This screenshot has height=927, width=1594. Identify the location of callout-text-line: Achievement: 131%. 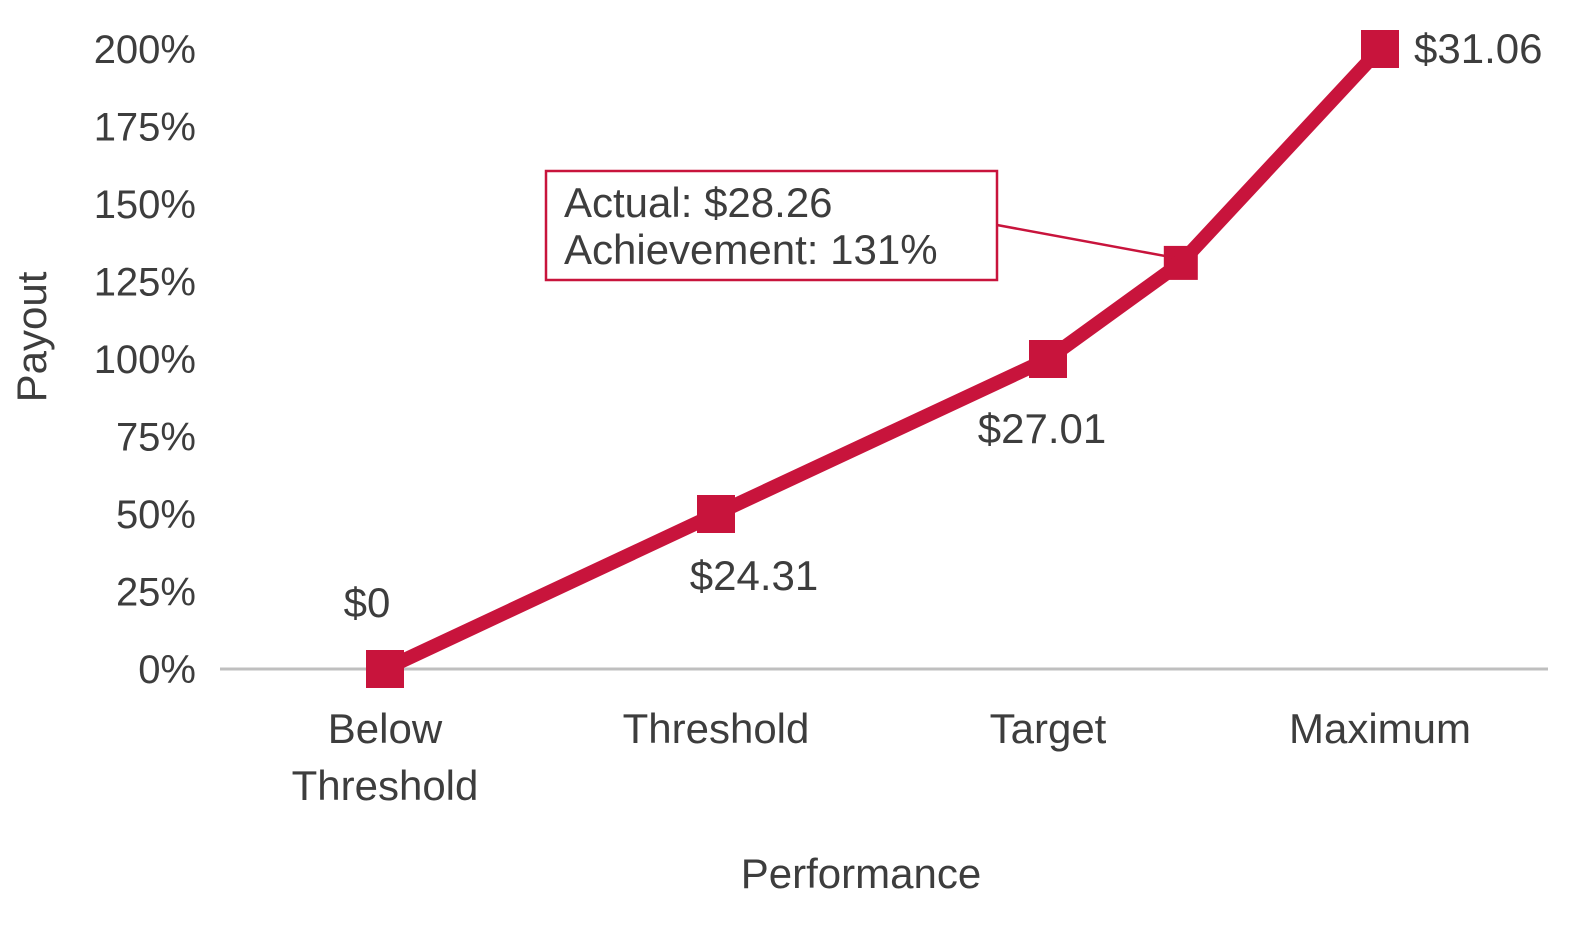
(751, 249).